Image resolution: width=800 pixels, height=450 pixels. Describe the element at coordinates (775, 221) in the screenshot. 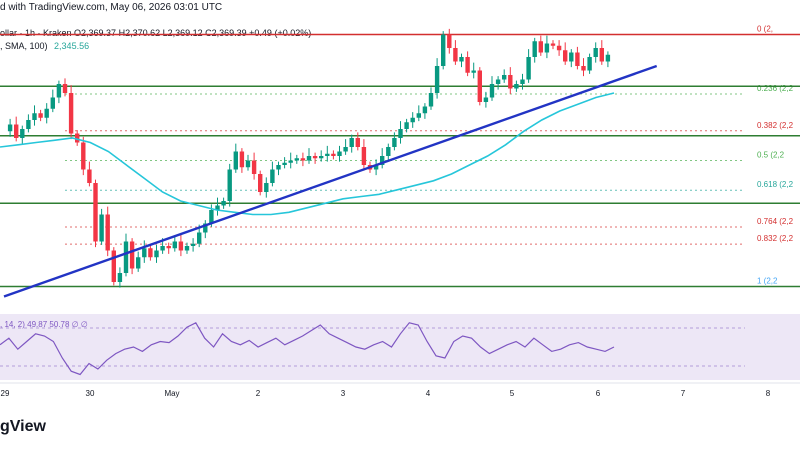

I see `fib-level-label-5: 0.764 (2,2` at that location.